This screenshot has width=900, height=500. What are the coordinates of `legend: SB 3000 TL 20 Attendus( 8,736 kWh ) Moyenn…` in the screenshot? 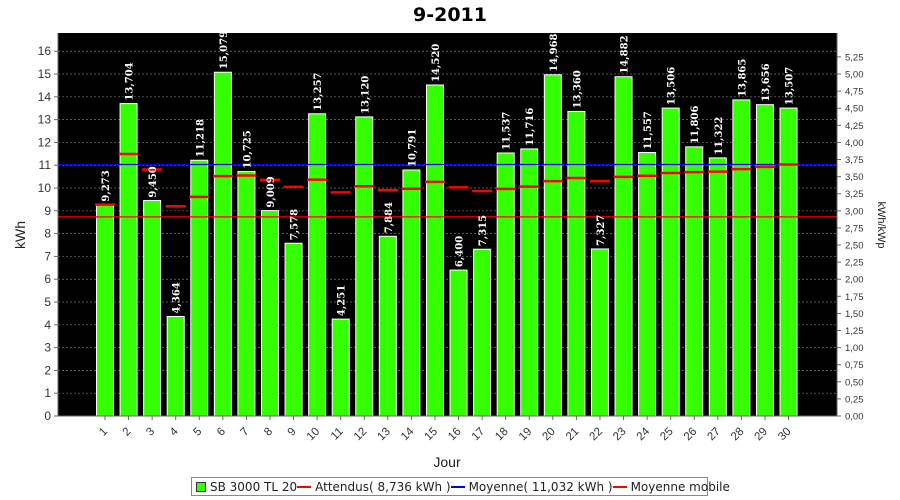 It's located at (460, 486).